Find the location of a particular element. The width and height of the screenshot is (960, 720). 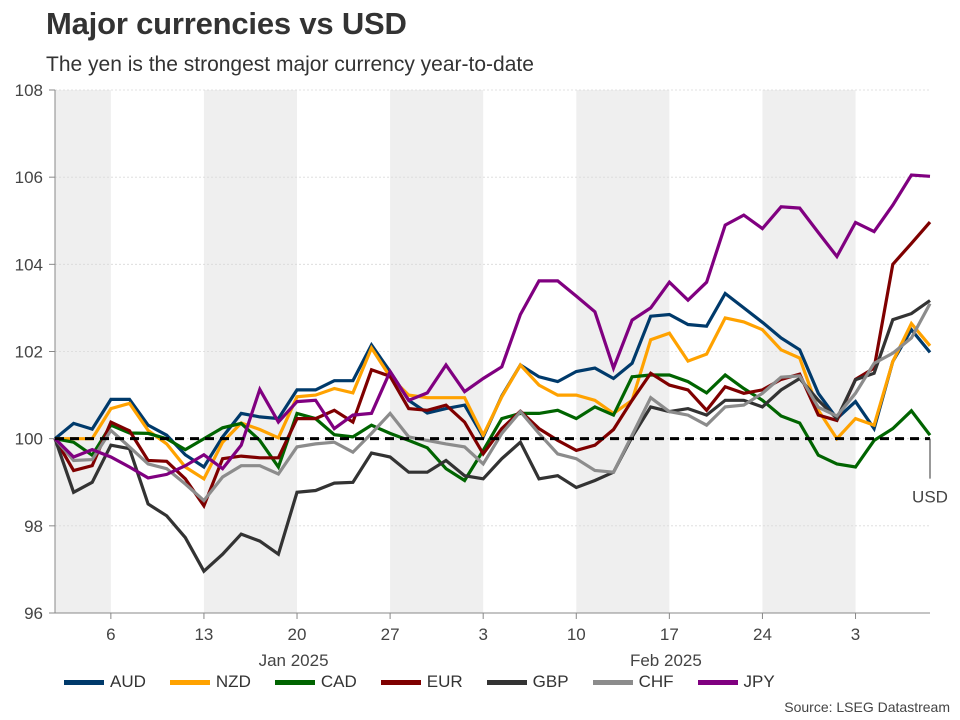

legend-label: CHF is located at coordinates (656, 681).